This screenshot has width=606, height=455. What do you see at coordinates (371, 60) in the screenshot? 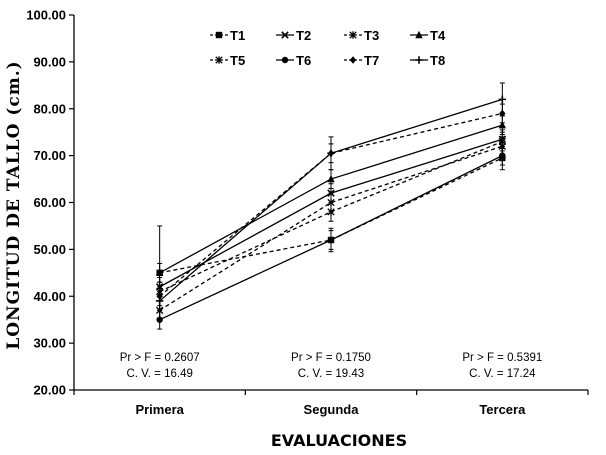
I see `legend-label: T7` at bounding box center [371, 60].